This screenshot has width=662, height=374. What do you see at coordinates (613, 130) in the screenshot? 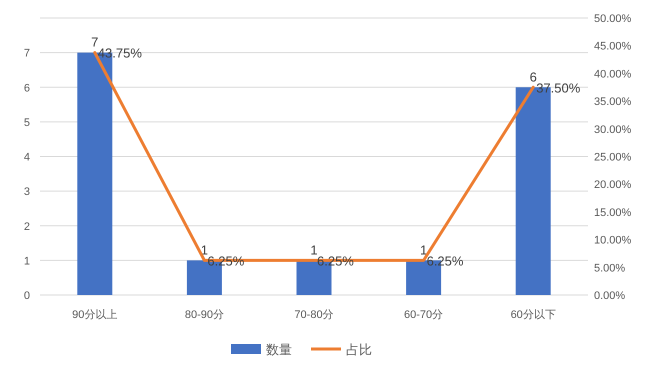
I see `y2-tick-label: 30.00%` at bounding box center [613, 130].